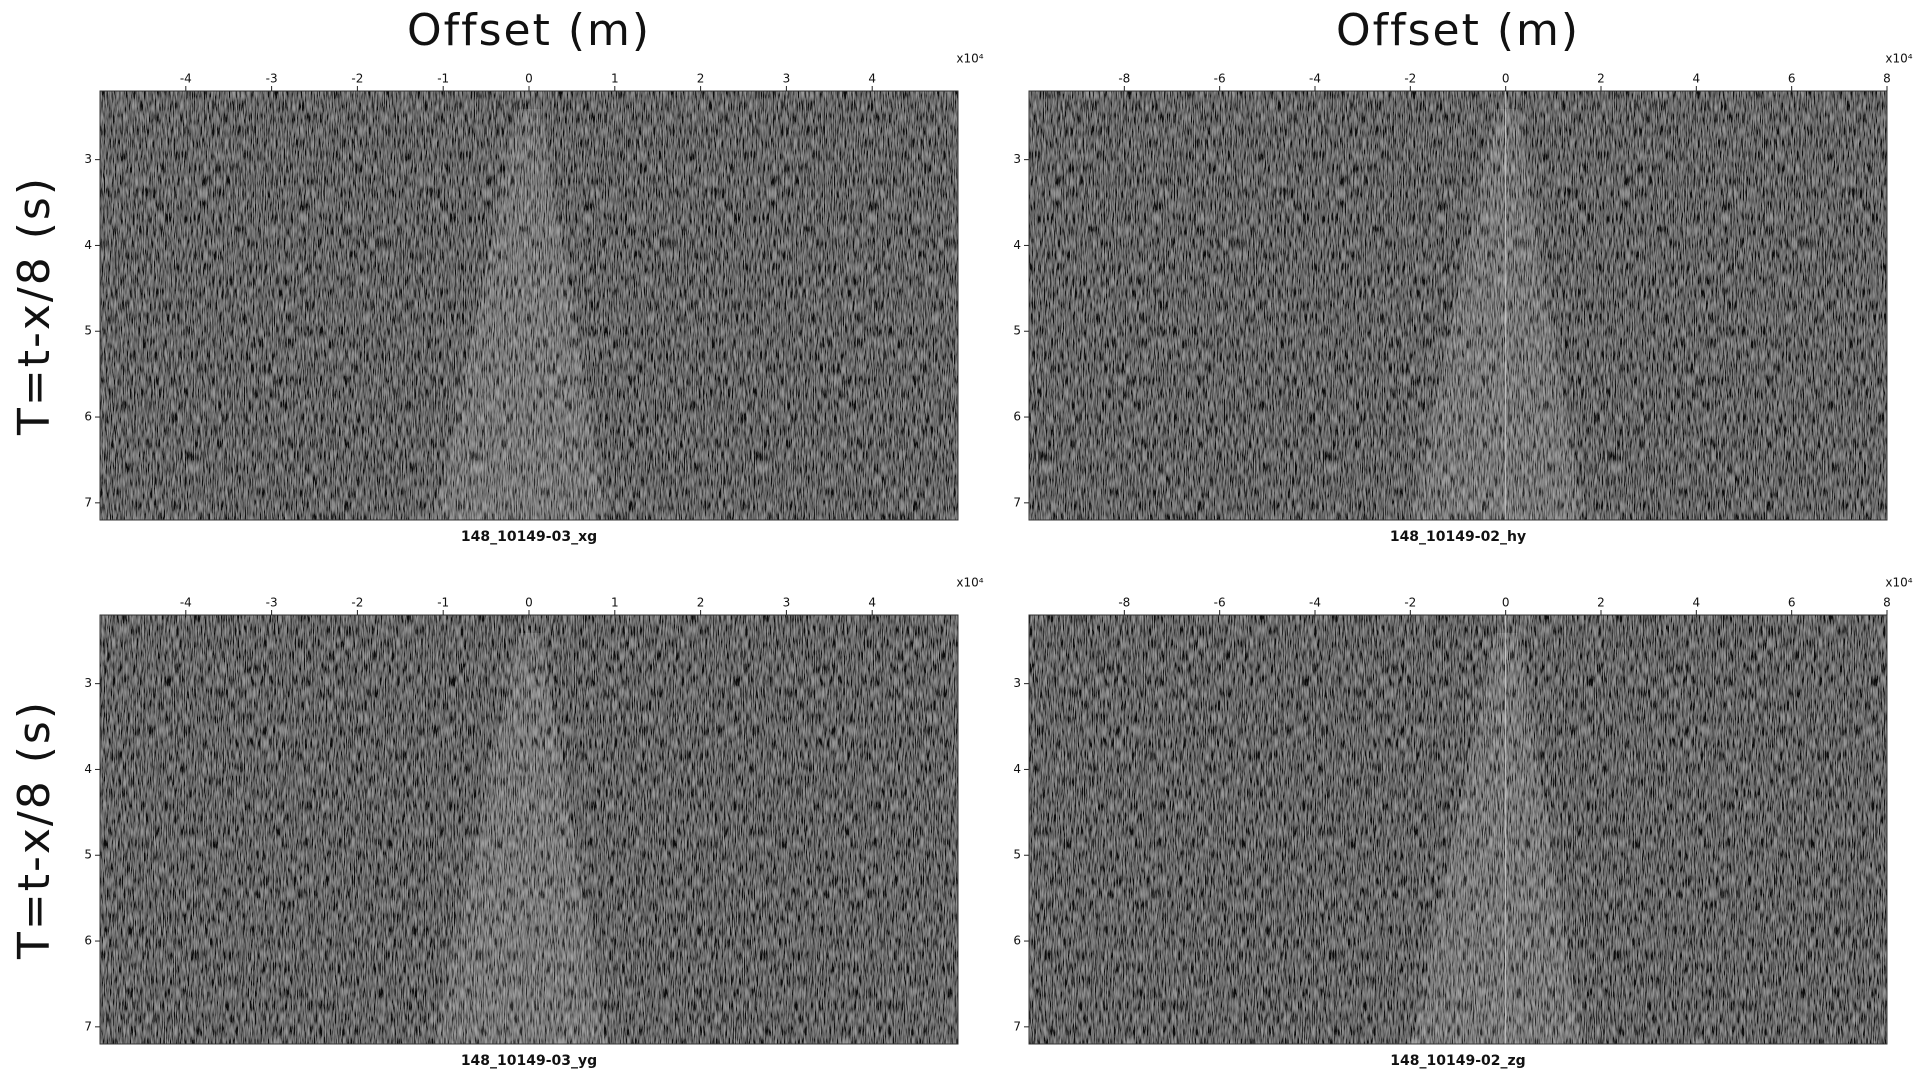 The width and height of the screenshot is (1928, 1076). Describe the element at coordinates (529, 1061) in the screenshot. I see `panel-caption: 148_10149-03_yg` at that location.